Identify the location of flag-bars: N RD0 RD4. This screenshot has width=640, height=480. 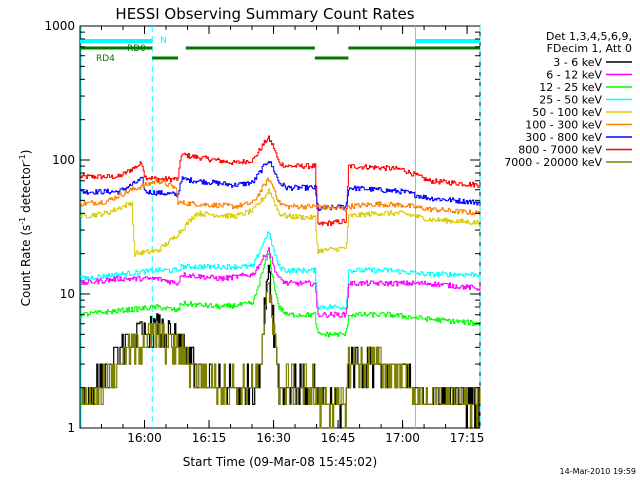
(280, 50).